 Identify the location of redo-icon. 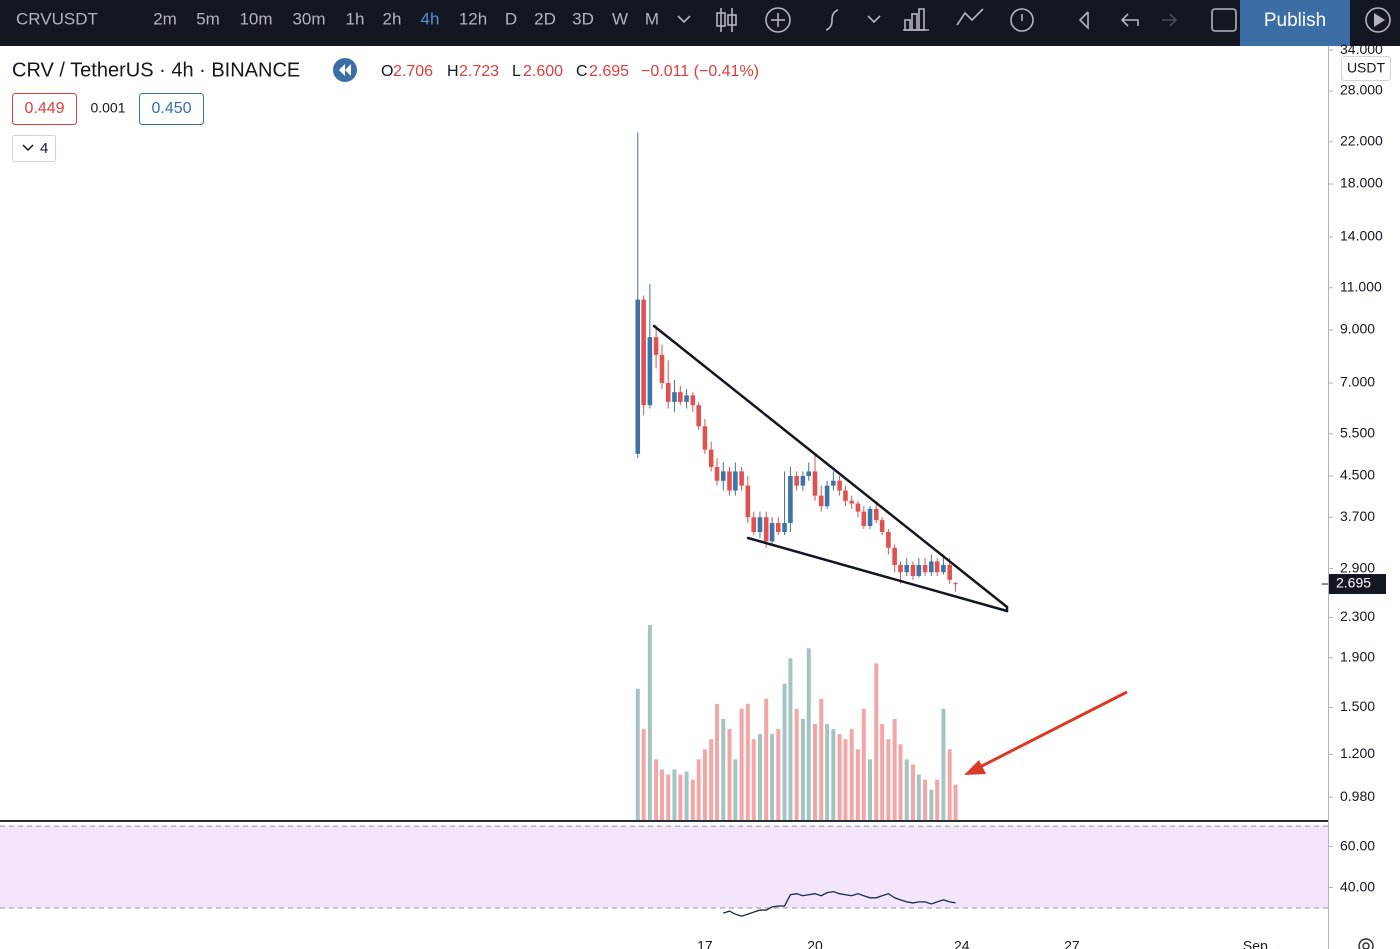
(1170, 20).